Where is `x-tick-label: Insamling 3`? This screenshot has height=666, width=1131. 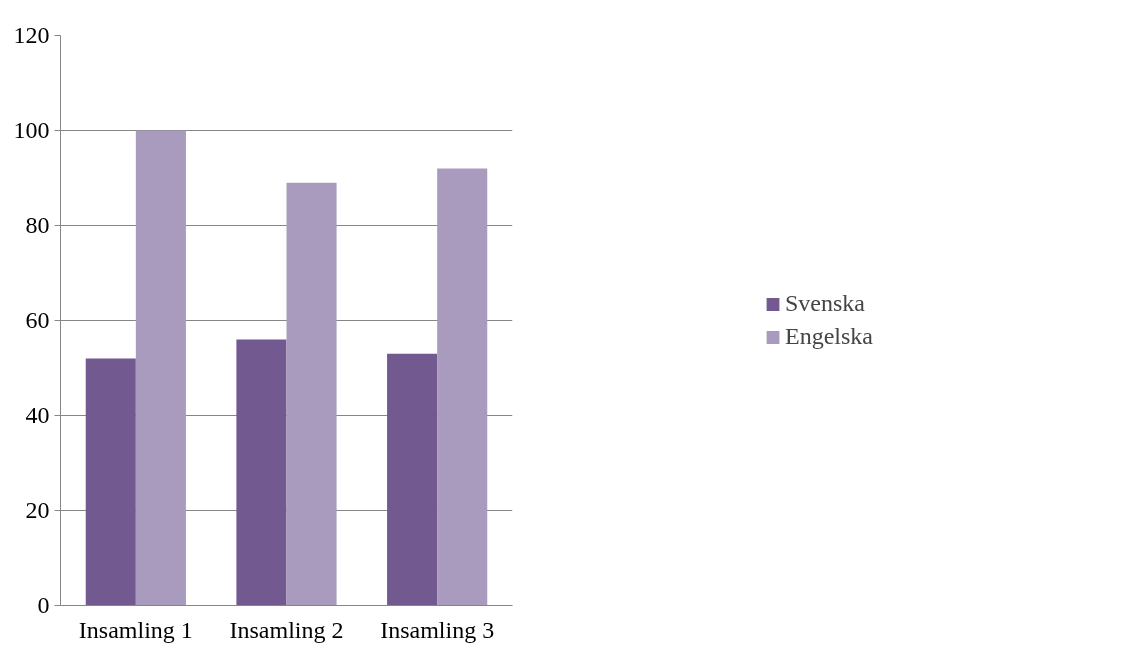 x-tick-label: Insamling 3 is located at coordinates (437, 629).